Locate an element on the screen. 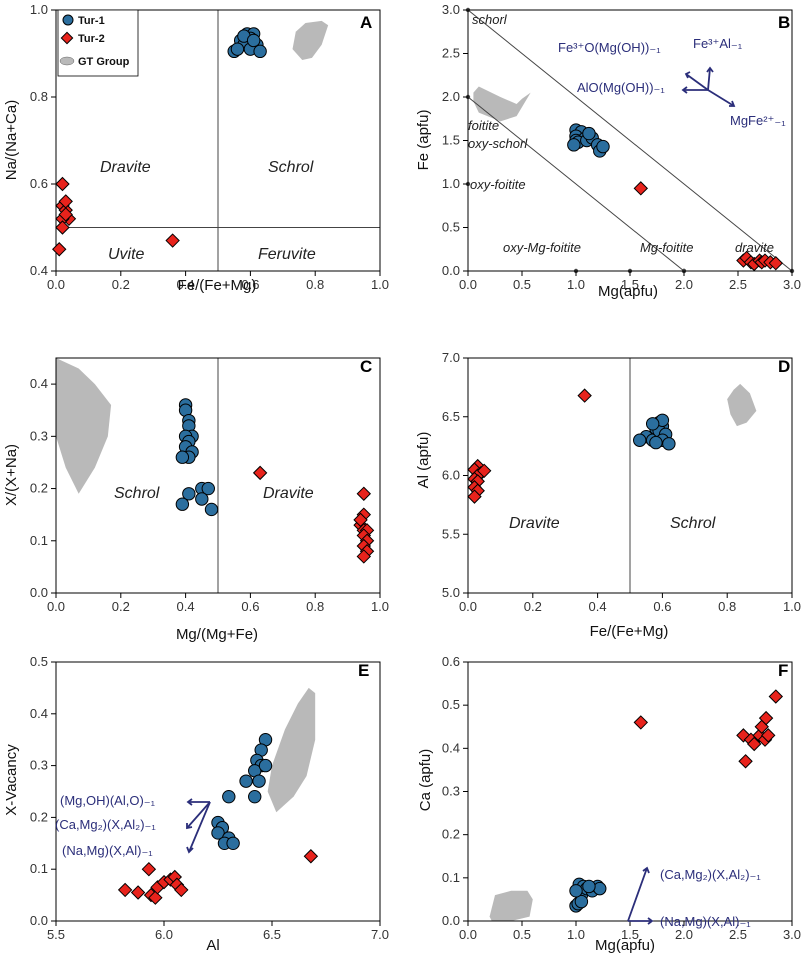 The width and height of the screenshot is (809, 958). panel-b-ytick-label-6: 3.0 is located at coordinates (451, 9).